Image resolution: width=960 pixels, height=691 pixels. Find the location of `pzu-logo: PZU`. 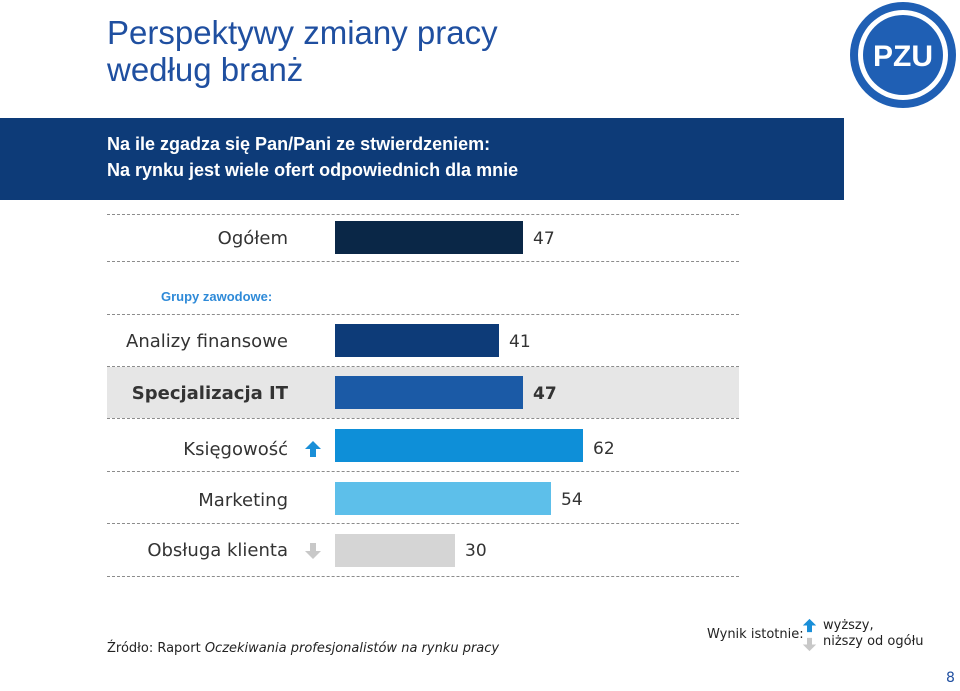

pzu-logo: PZU is located at coordinates (903, 55).